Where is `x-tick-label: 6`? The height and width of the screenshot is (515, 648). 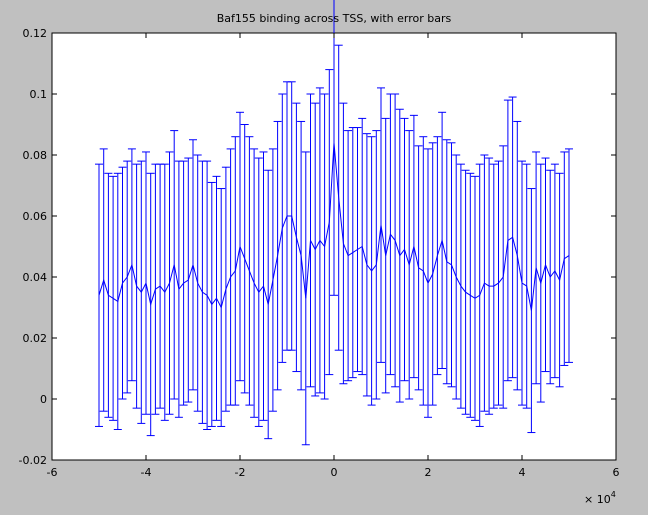
x-tick-label: 6 is located at coordinates (616, 472).